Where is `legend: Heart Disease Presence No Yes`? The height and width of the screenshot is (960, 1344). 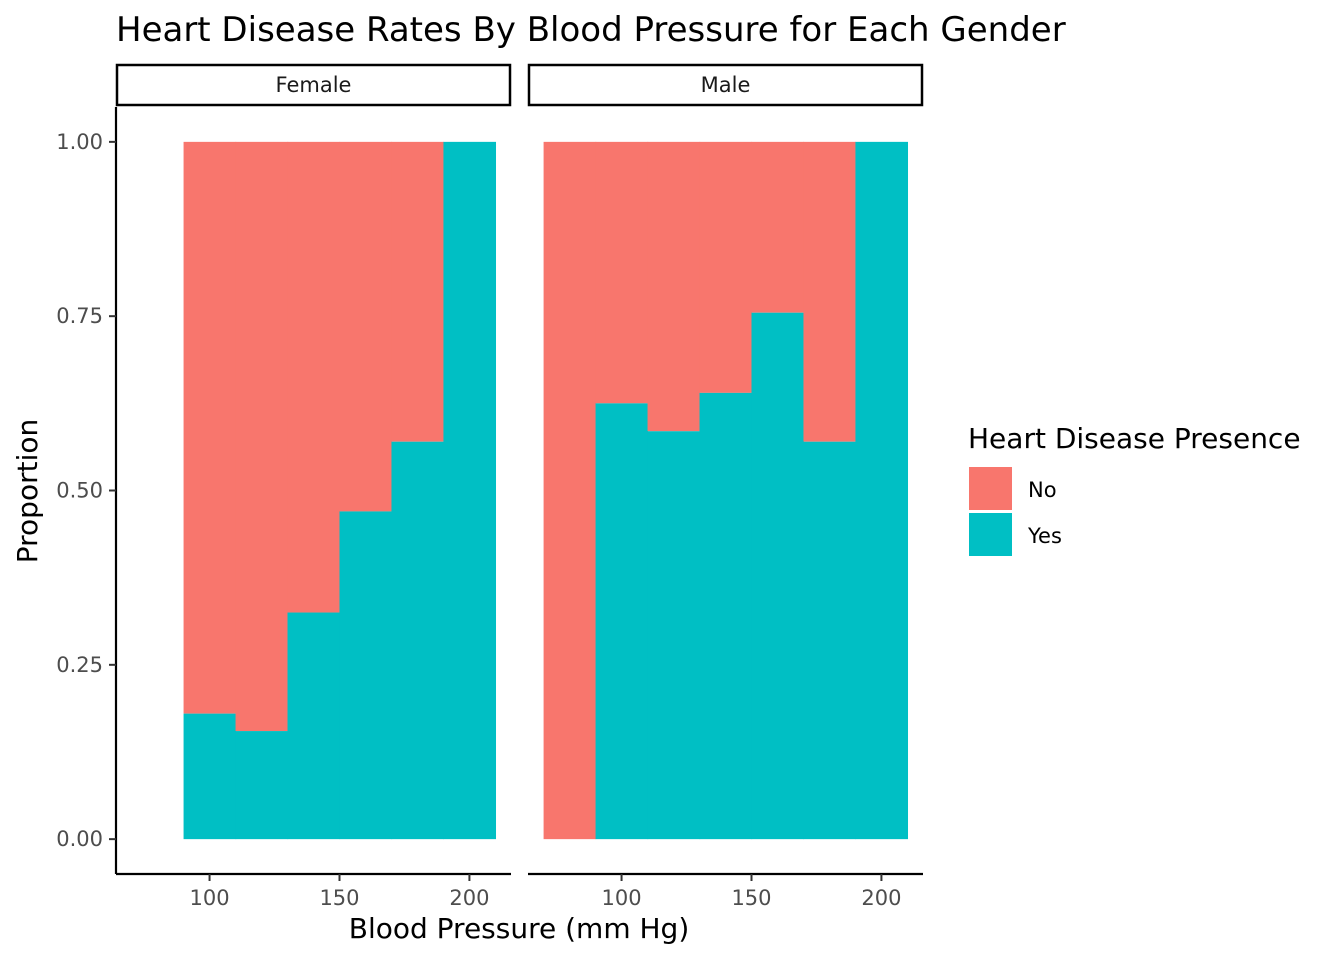
legend: Heart Disease Presence No Yes is located at coordinates (1134, 489).